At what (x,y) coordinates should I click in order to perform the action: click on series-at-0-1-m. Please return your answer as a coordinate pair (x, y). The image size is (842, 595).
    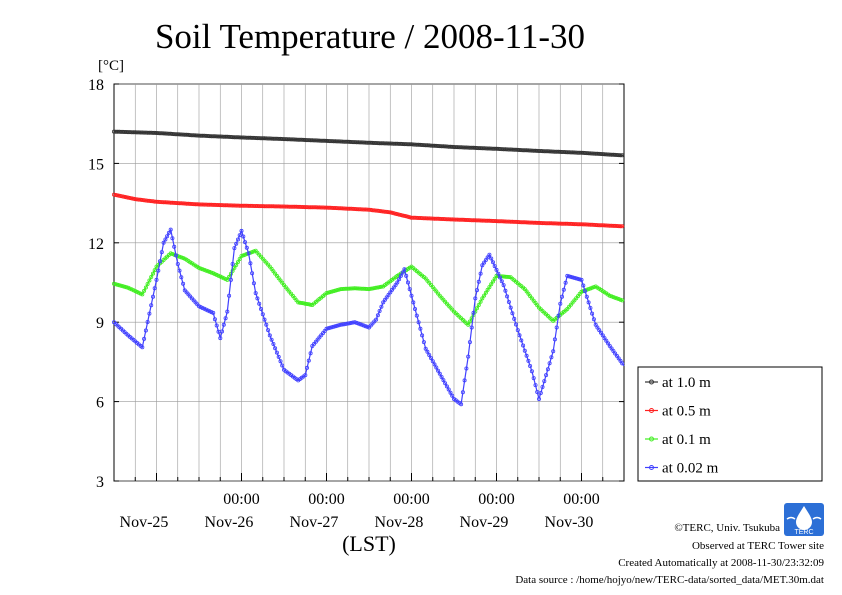
    Looking at the image, I should click on (368, 287).